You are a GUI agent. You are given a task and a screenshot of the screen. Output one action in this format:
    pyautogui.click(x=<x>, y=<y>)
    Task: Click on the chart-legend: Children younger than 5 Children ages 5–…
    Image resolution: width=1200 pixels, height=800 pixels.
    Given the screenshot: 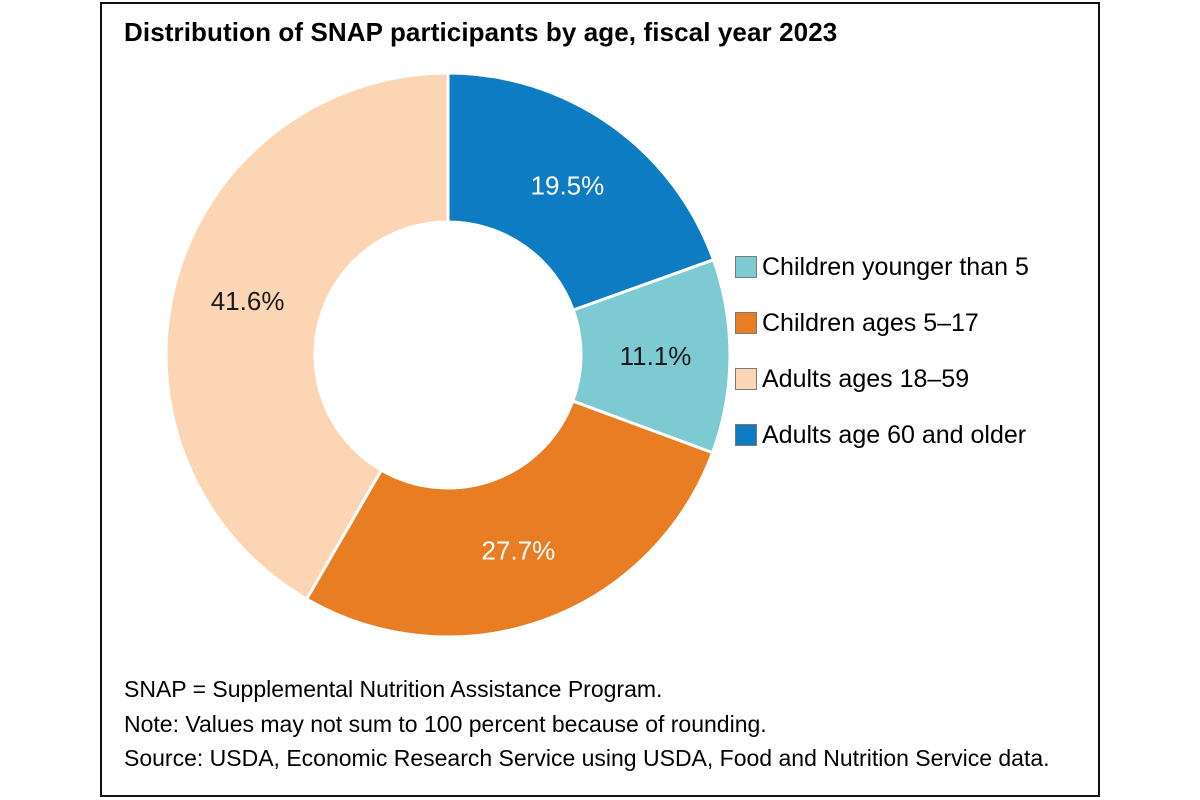 What is the action you would take?
    pyautogui.click(x=882, y=365)
    